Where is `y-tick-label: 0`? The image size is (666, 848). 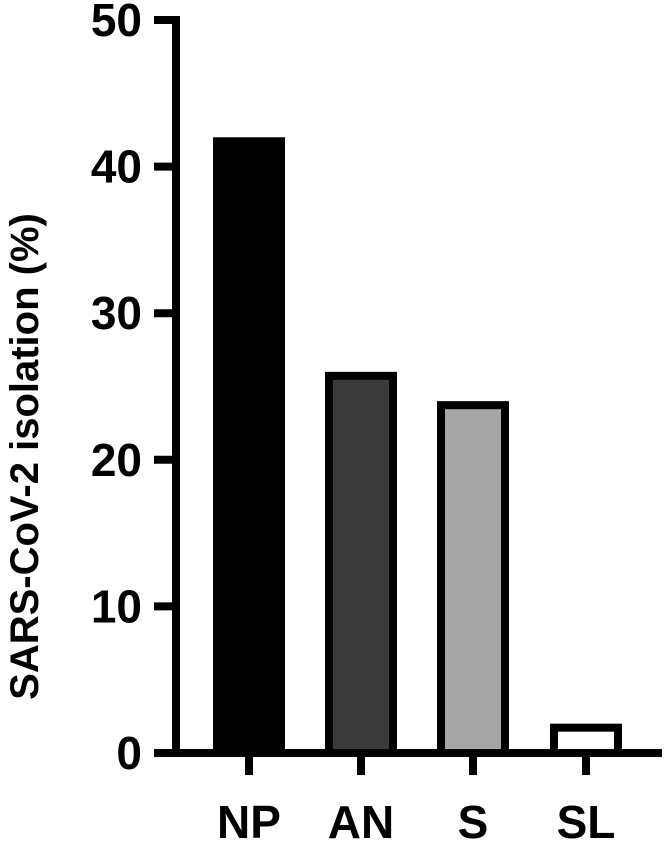
y-tick-label: 0 is located at coordinates (129, 753).